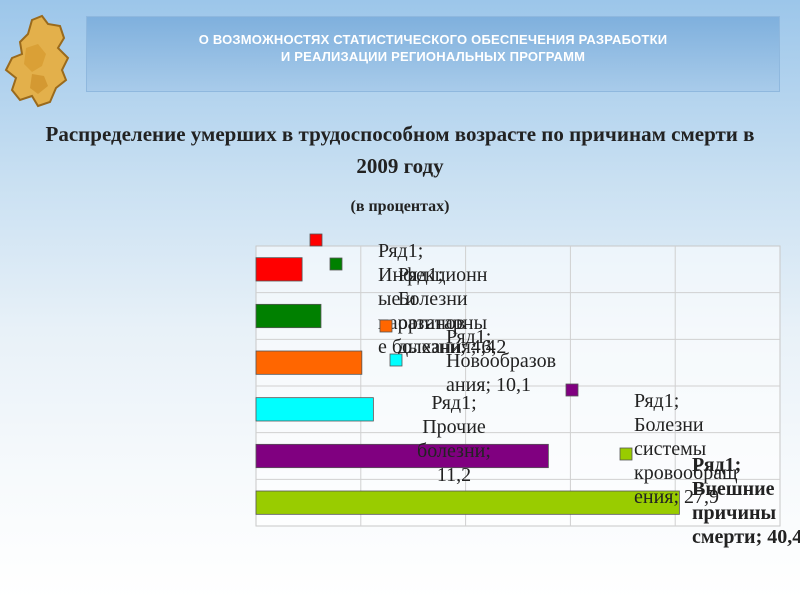 Image resolution: width=800 pixels, height=600 pixels. I want to click on data-label-line: Инфекционн, so click(433, 275).